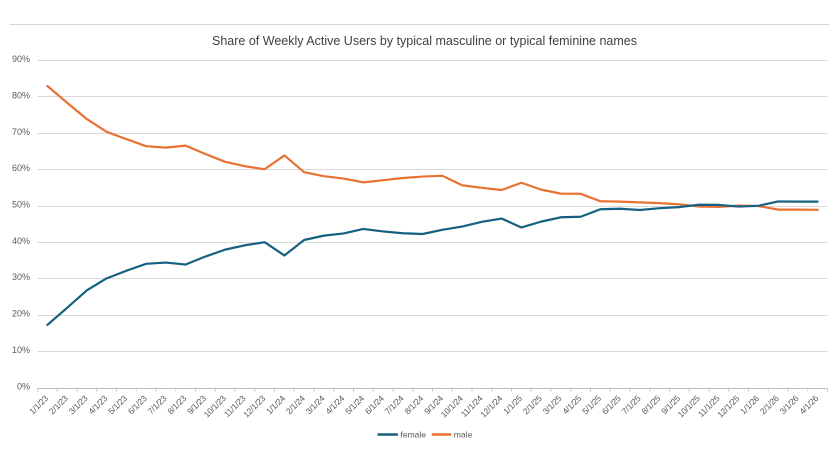 The image size is (839, 452). Describe the element at coordinates (21, 59) in the screenshot. I see `svg-text: 90%` at that location.